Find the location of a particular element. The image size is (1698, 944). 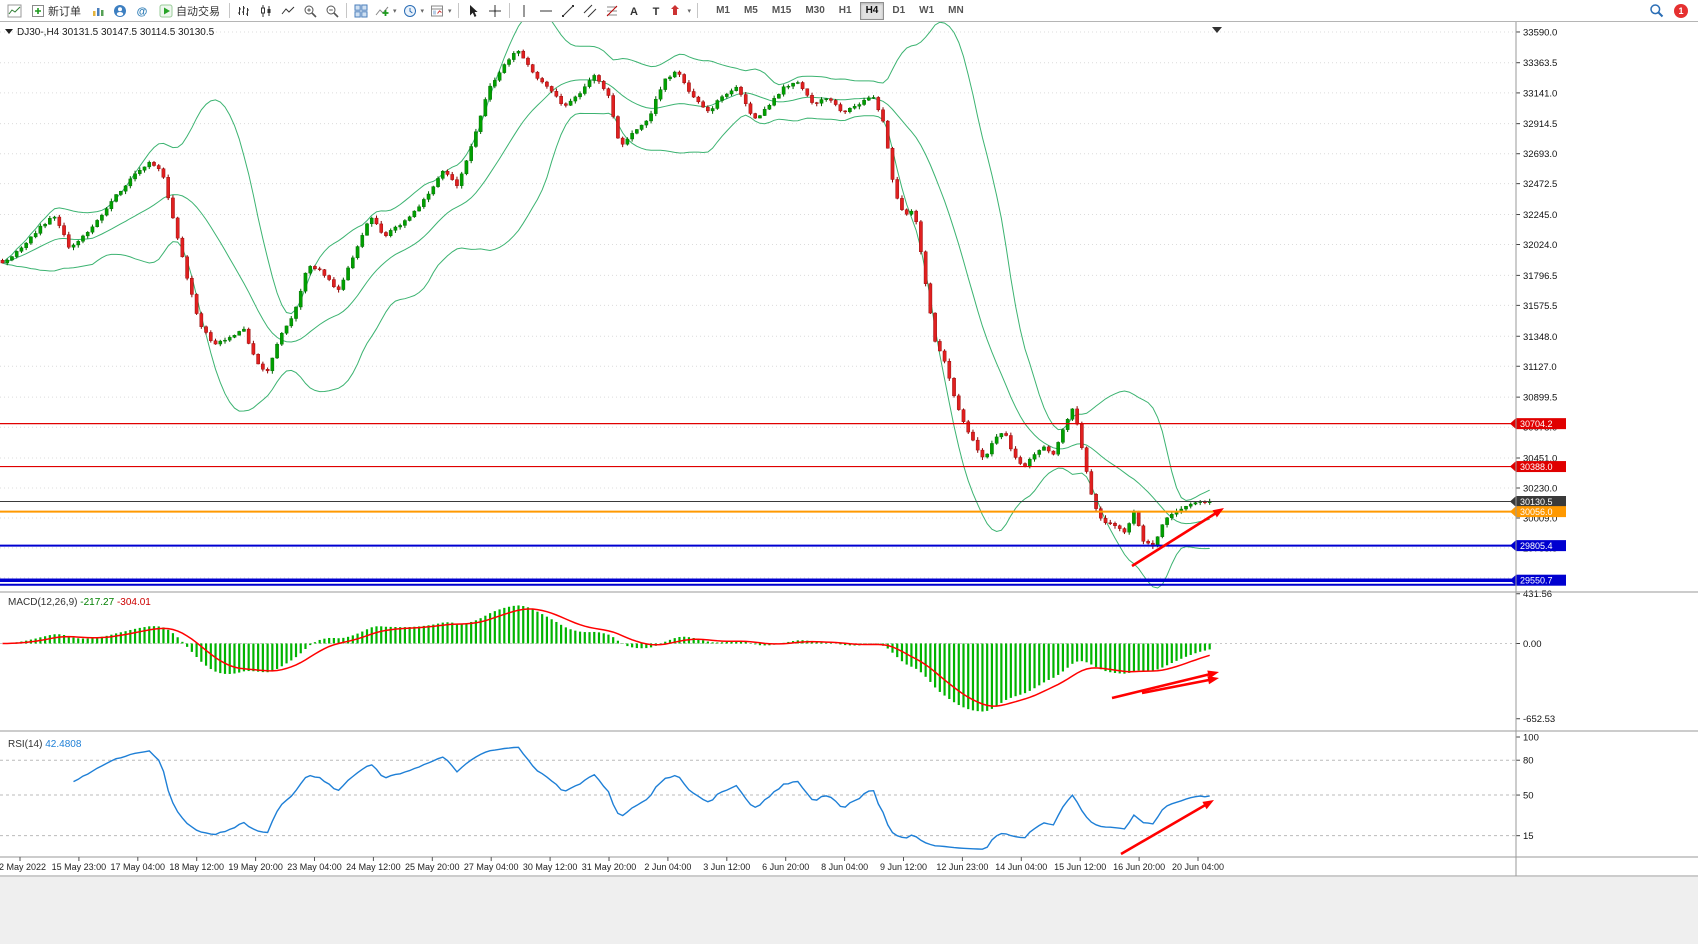

time-tick: 9 Jun 12:00 is located at coordinates (903, 867).